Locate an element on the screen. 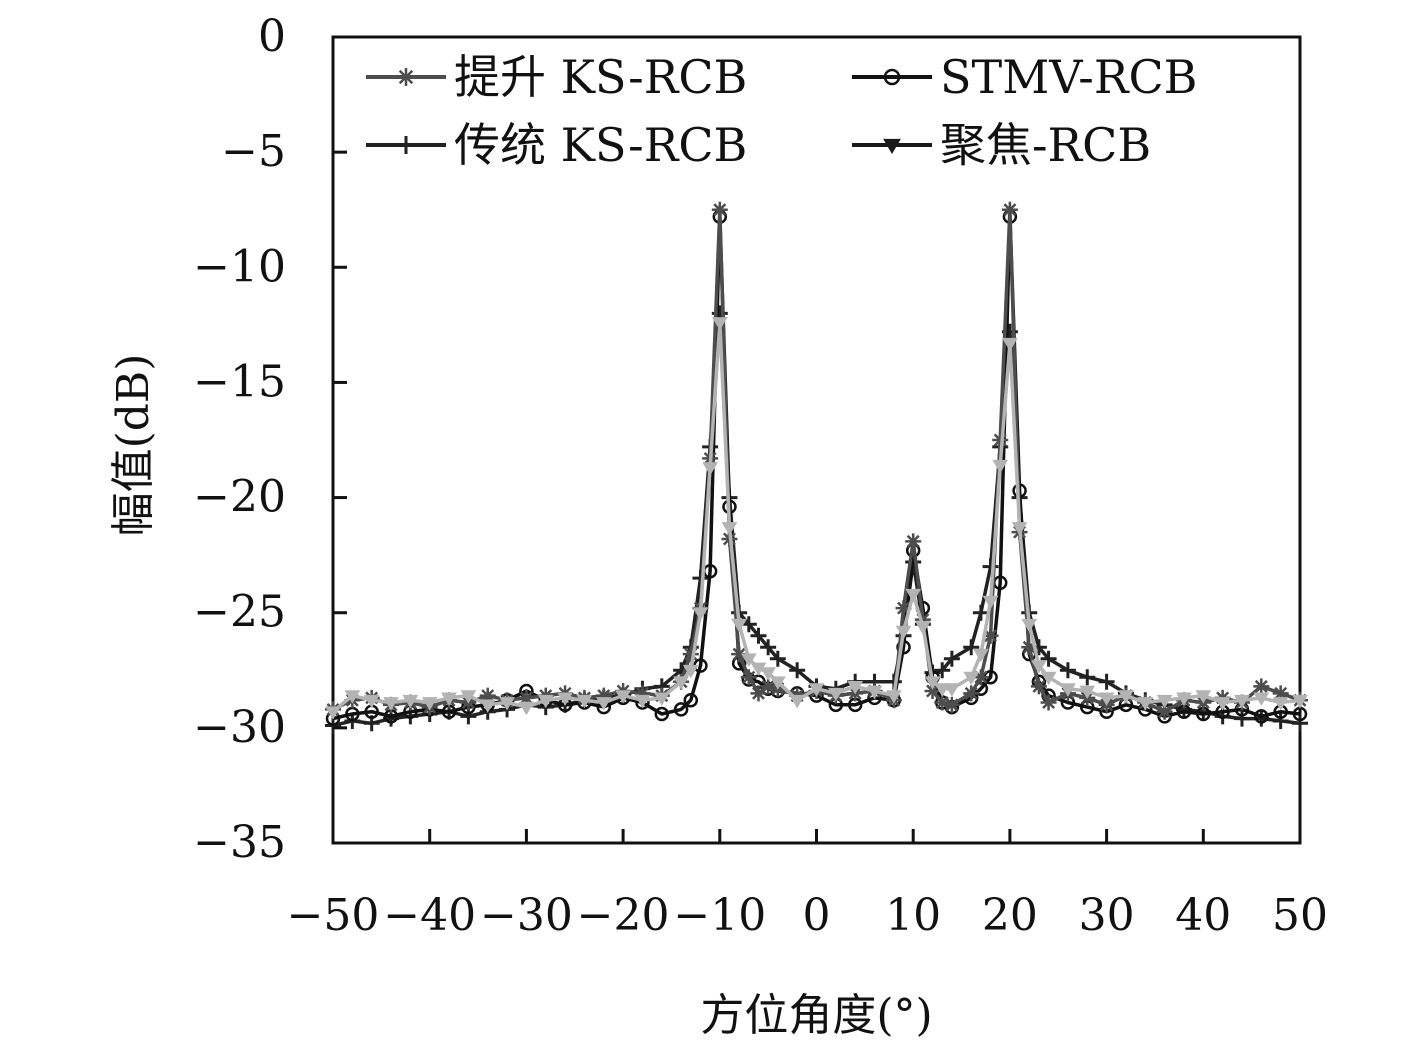 The height and width of the screenshot is (1049, 1417). x-axis-label: 方位角度(°) is located at coordinates (816, 1015).